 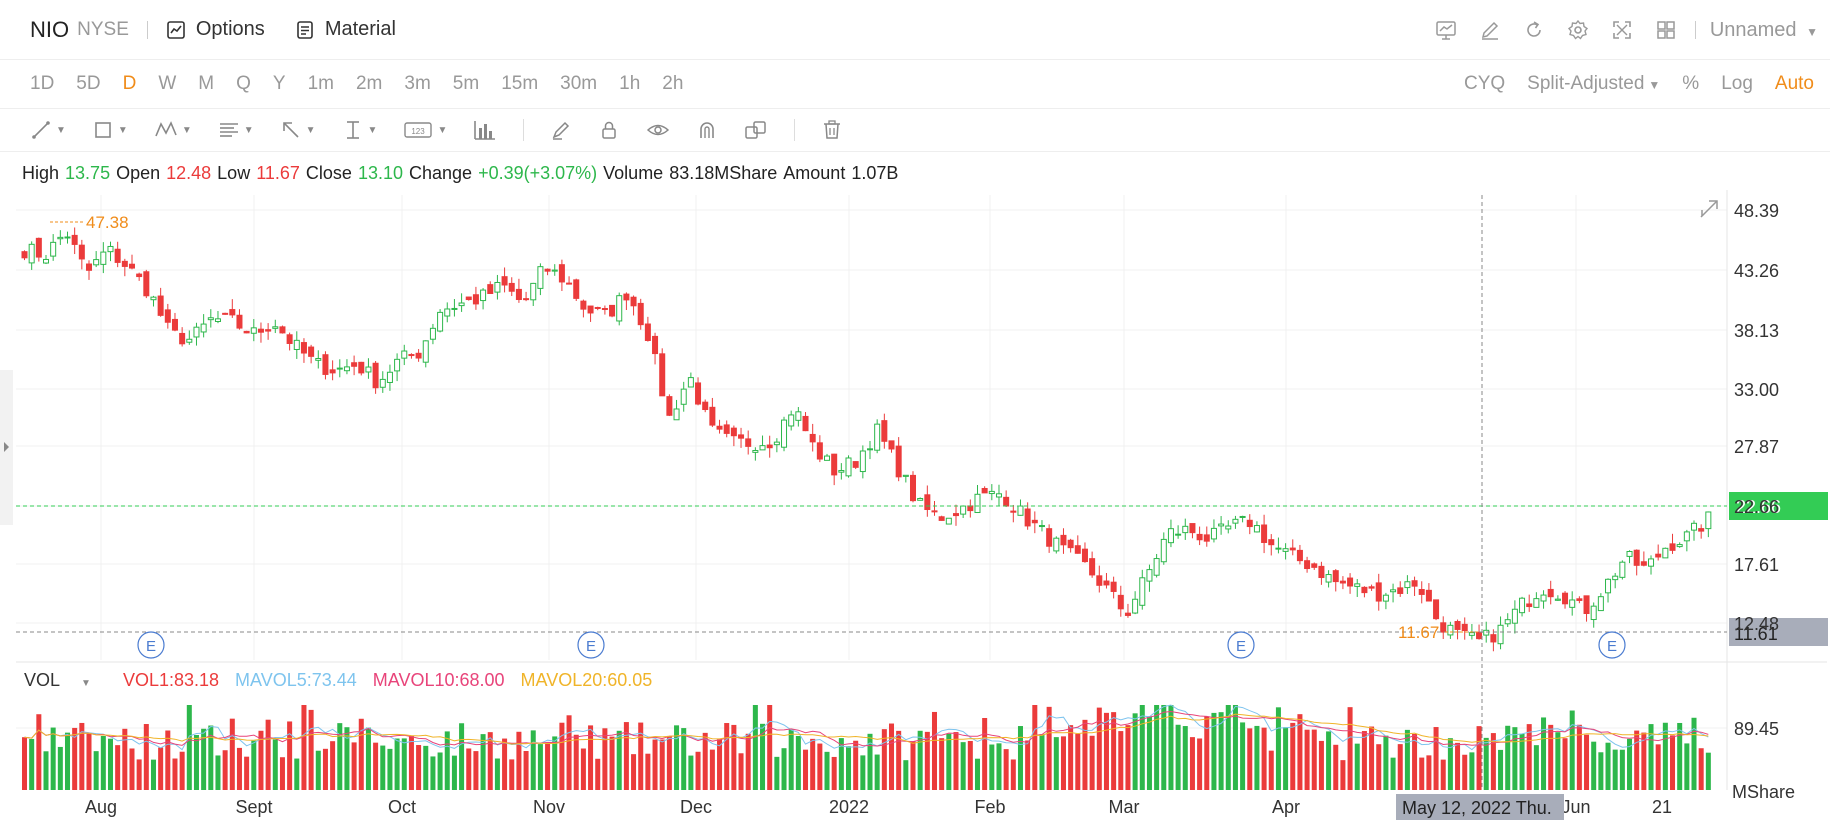 What do you see at coordinates (1709, 209) in the screenshot?
I see `expand-chart-icon` at bounding box center [1709, 209].